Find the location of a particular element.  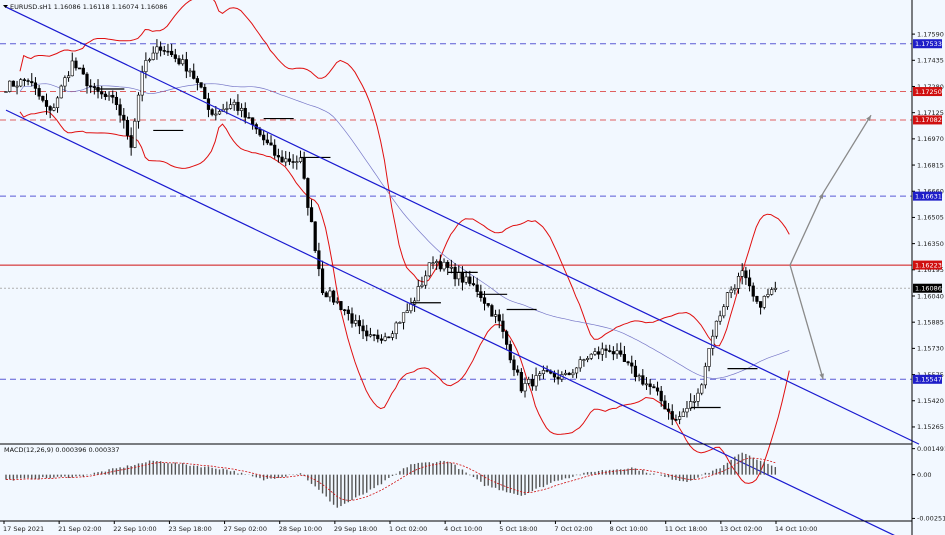

macd-tick-label: 0.001491 is located at coordinates (931, 449).